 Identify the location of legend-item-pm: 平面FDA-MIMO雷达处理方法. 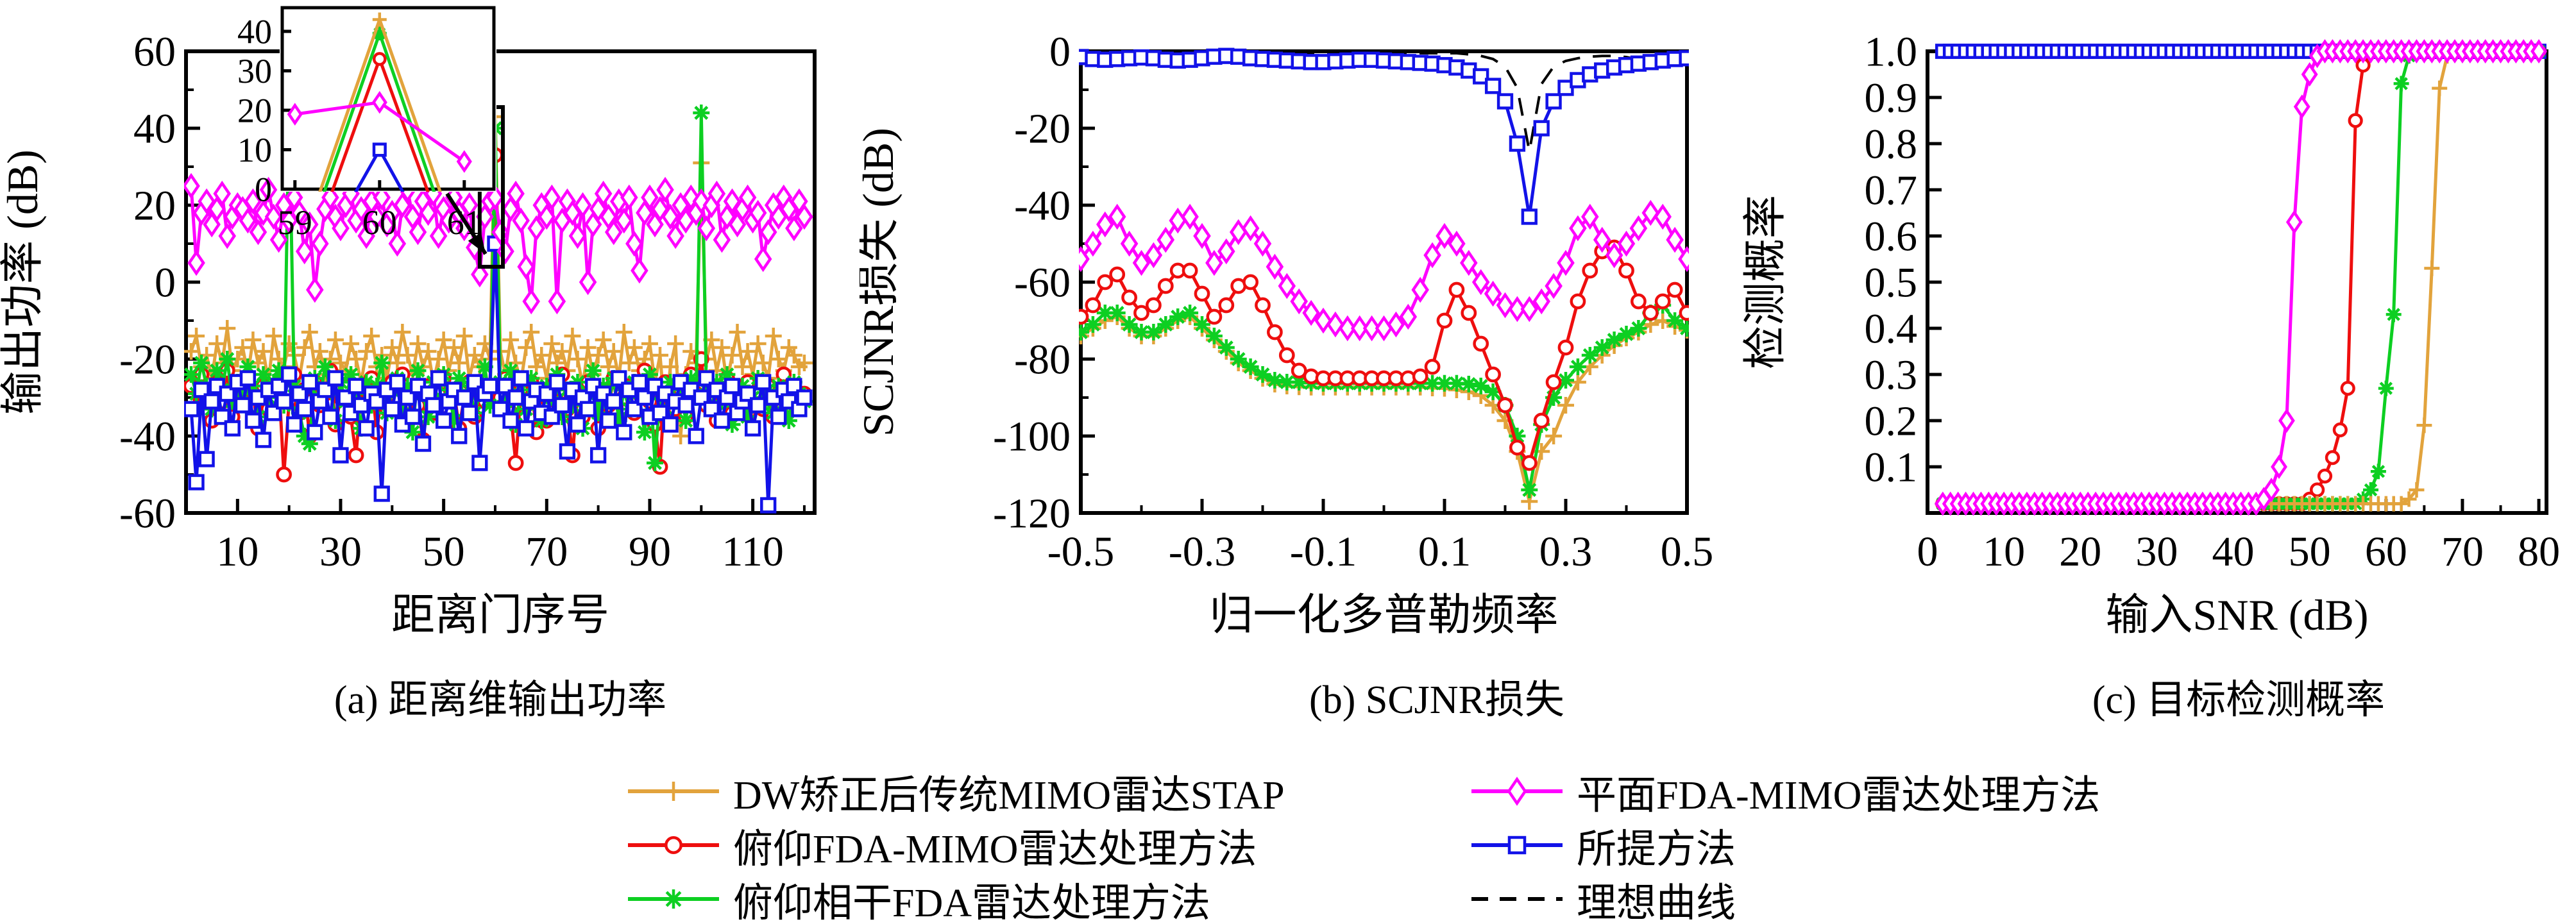
(1784, 791).